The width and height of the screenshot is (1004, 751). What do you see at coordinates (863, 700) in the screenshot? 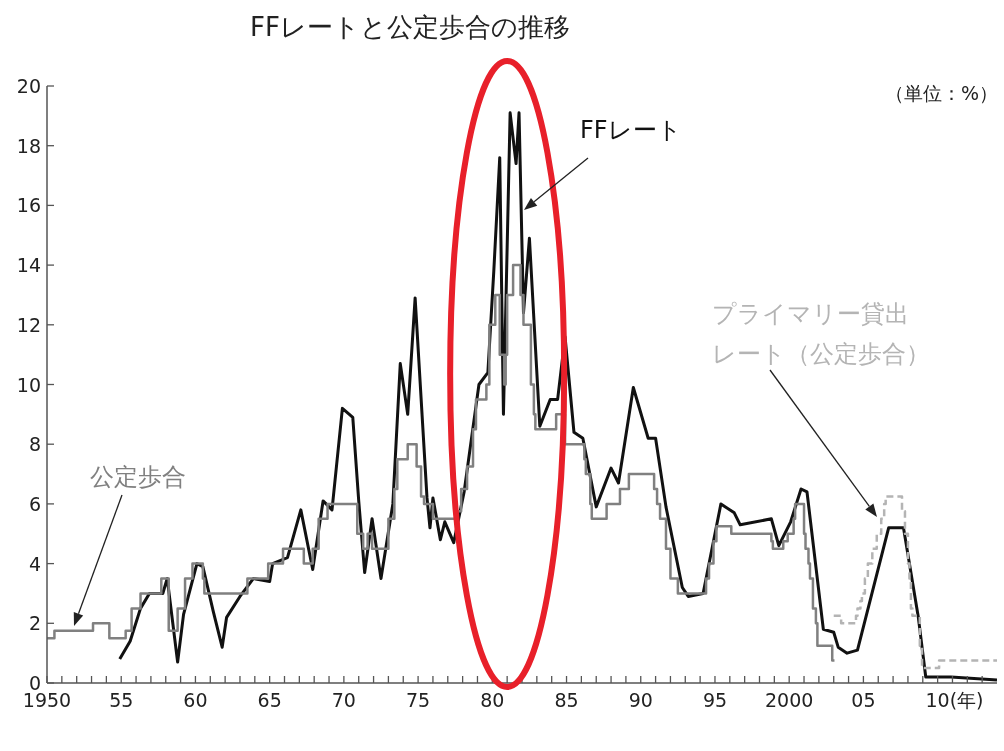
I see `x-tick-label: 05` at bounding box center [863, 700].